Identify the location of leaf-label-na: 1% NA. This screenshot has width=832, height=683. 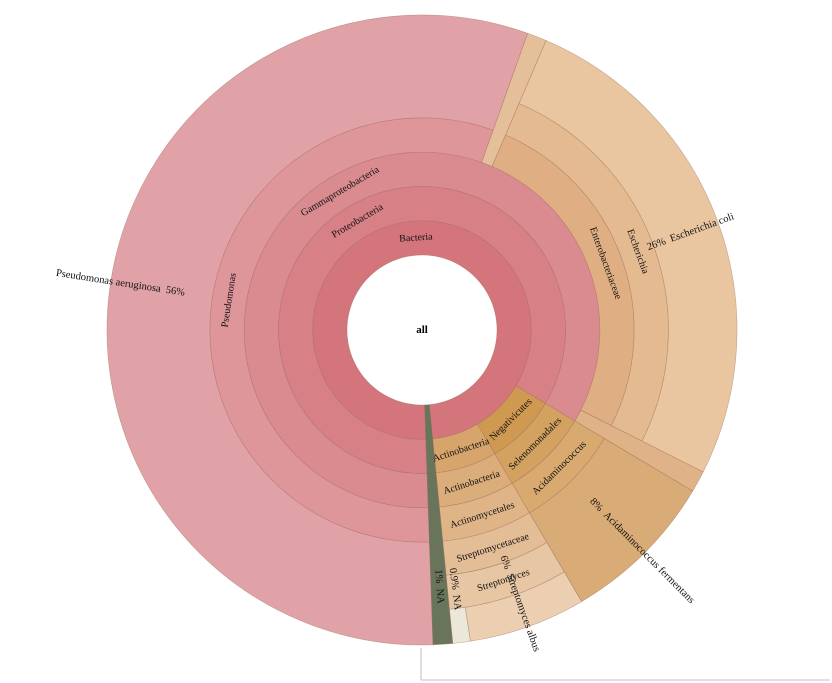
(438, 586).